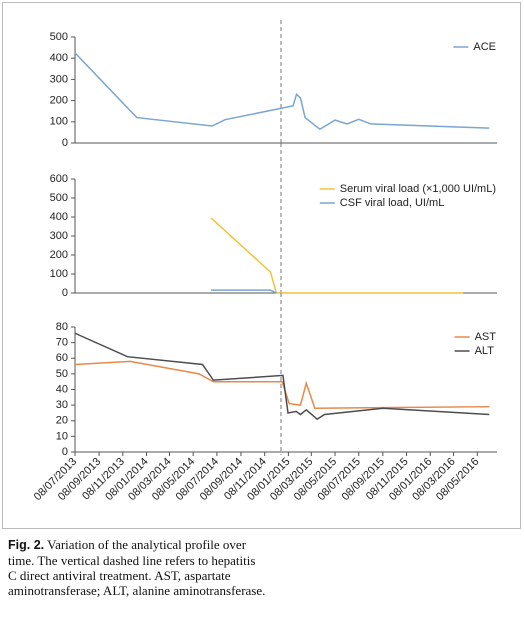 The height and width of the screenshot is (625, 524). I want to click on legend-label: ACE, so click(484, 47).